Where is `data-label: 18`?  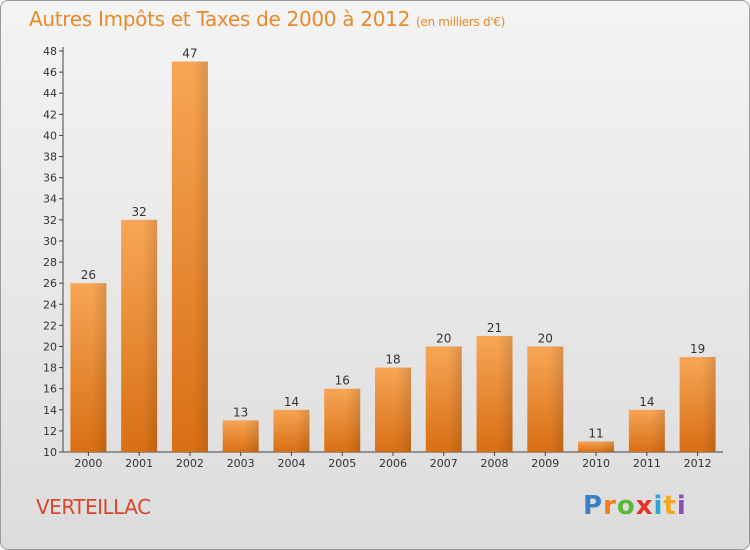 data-label: 18 is located at coordinates (392, 360).